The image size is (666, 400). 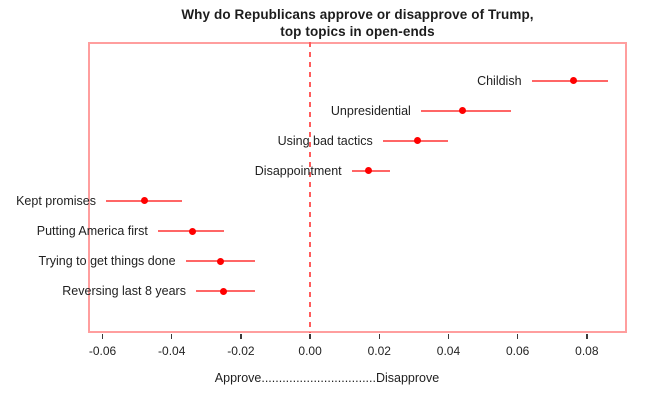 What do you see at coordinates (379, 351) in the screenshot?
I see `x-tick-label: 0.02` at bounding box center [379, 351].